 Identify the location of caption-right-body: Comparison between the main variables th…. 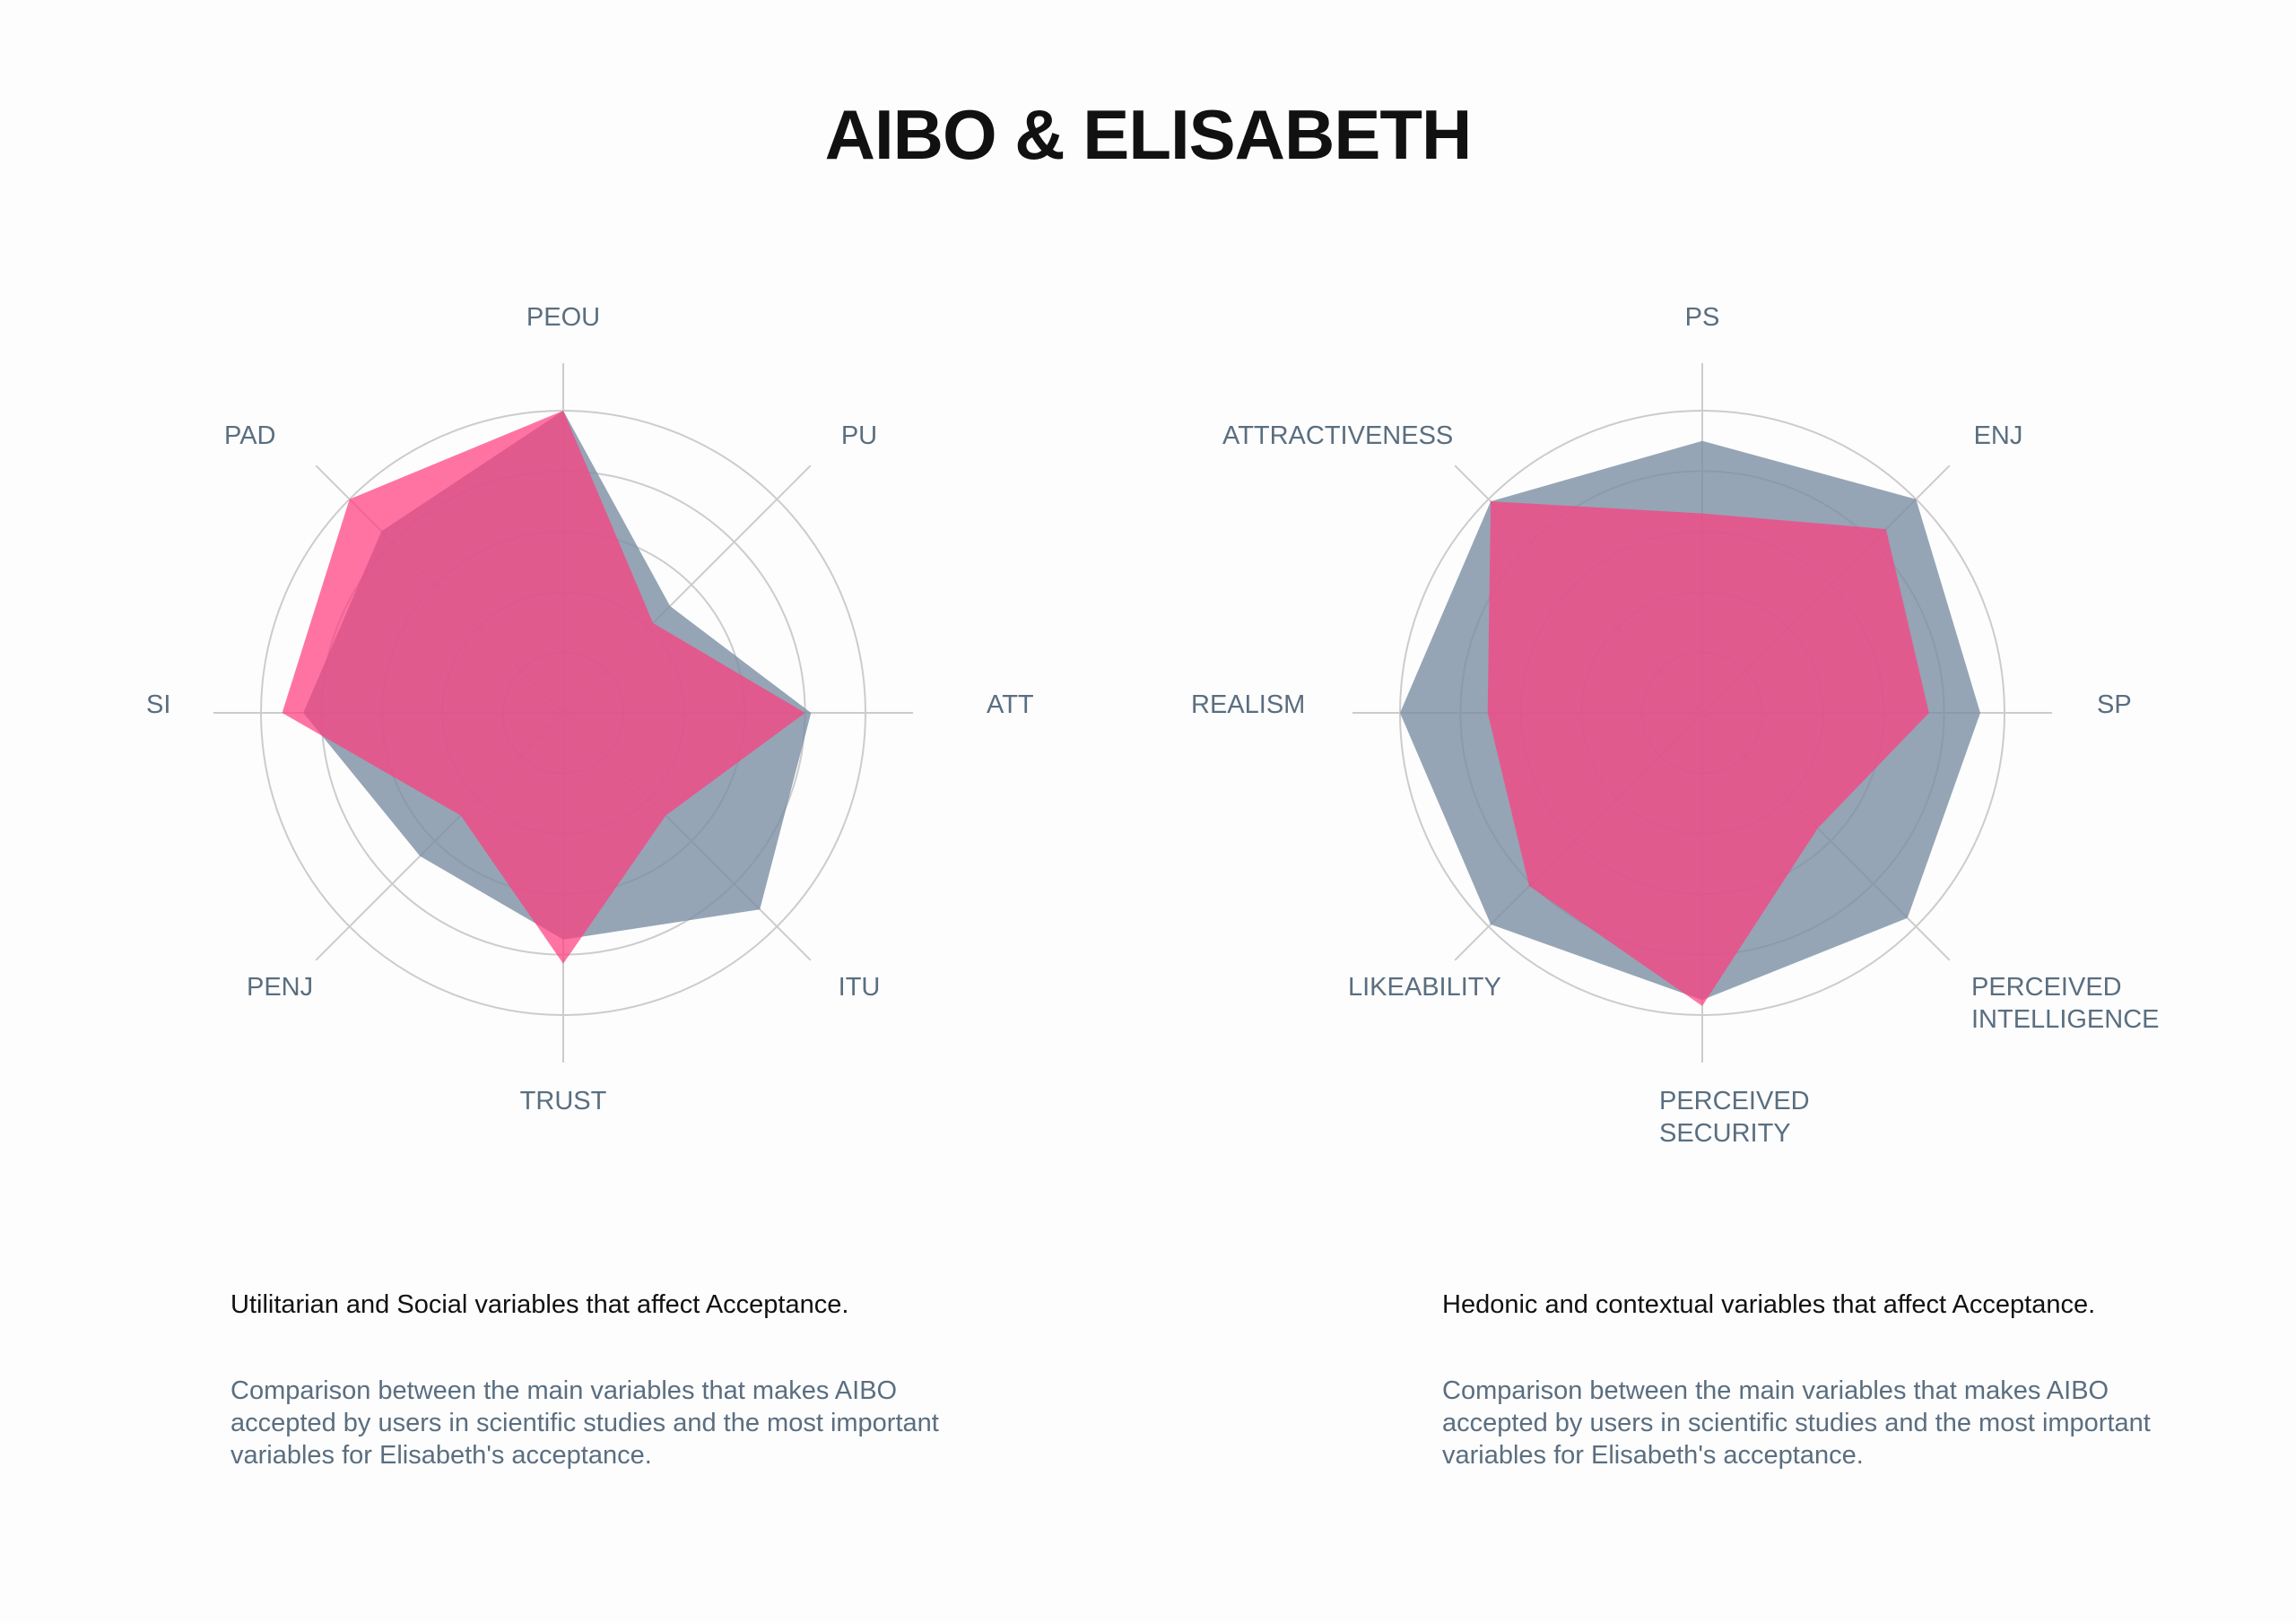
(1796, 1423).